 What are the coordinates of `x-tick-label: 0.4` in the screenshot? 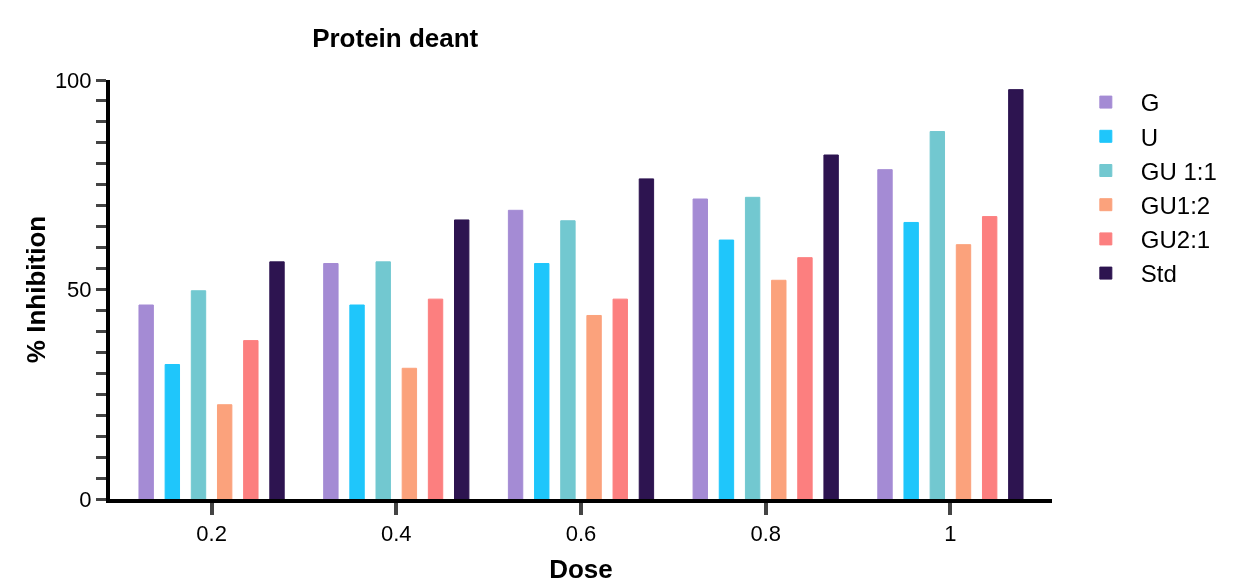 It's located at (396, 534).